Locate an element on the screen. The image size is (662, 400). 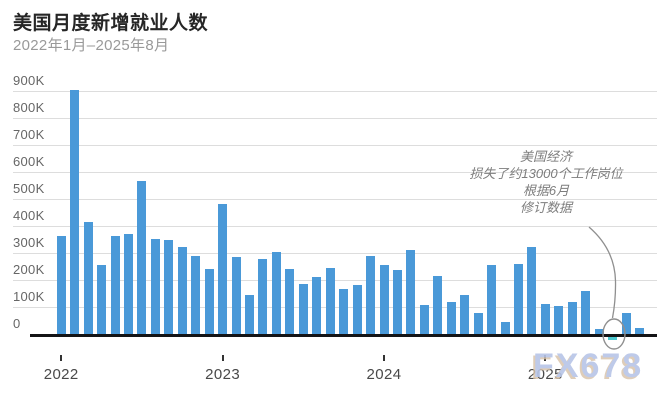
y-axis-label-600K: 600K is located at coordinates (29, 161).